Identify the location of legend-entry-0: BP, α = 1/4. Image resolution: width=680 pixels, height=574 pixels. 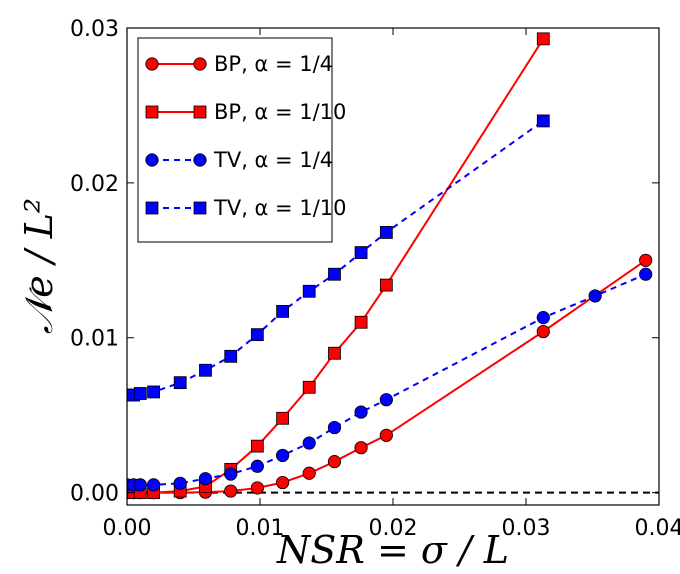
(239, 64).